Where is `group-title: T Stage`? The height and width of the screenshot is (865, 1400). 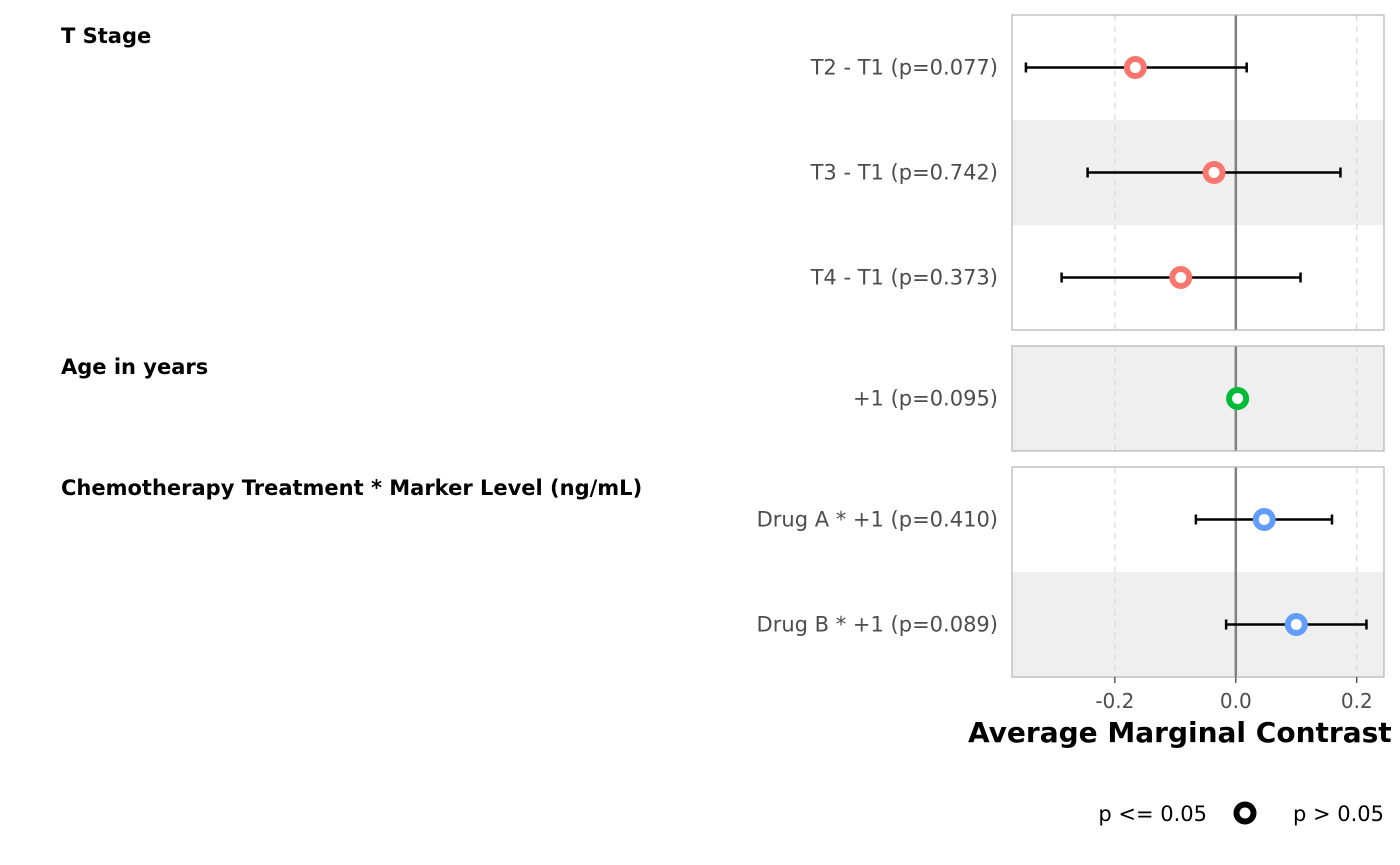 group-title: T Stage is located at coordinates (106, 36).